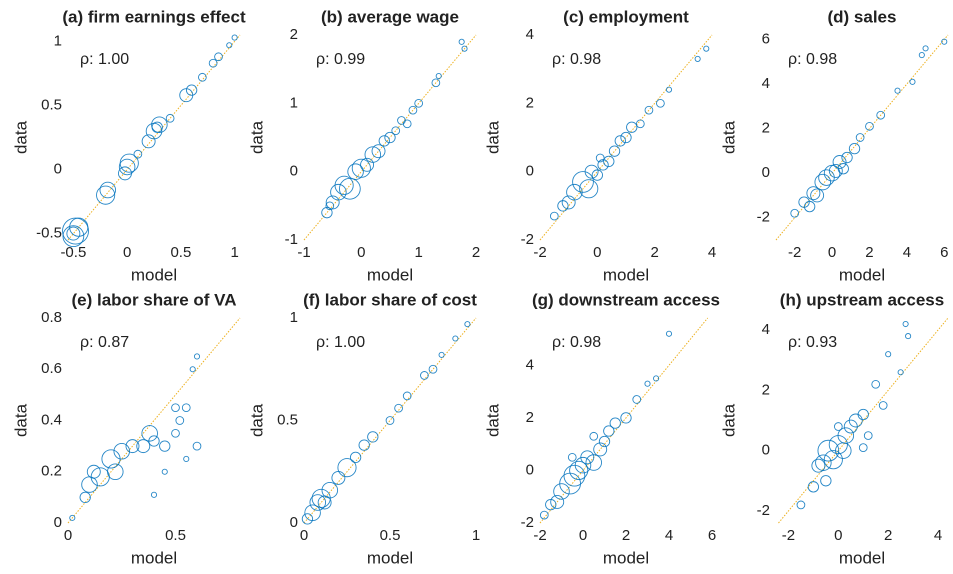 The image size is (953, 574). Describe the element at coordinates (862, 16) in the screenshot. I see `panel-title: (d) sales` at that location.